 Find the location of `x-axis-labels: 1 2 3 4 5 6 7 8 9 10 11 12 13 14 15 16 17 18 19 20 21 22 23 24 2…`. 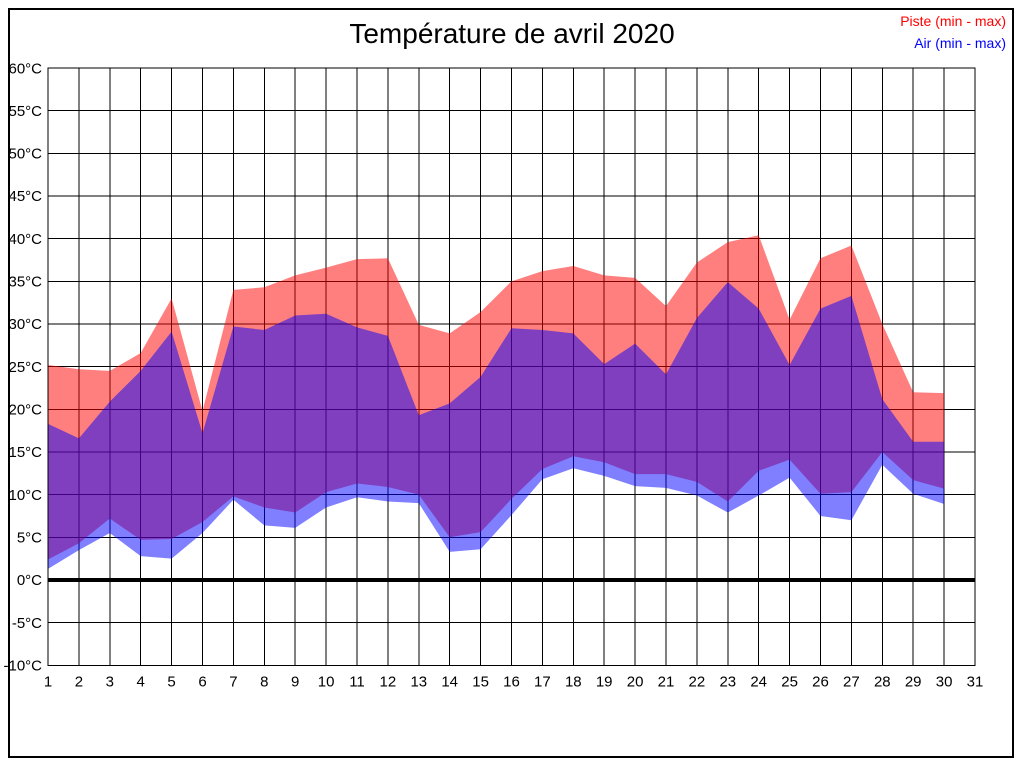

x-axis-labels: 1 2 3 4 5 6 7 8 9 10 11 12 13 14 15 16 17 18 19 20 21 22 23 24 2… is located at coordinates (514, 681).